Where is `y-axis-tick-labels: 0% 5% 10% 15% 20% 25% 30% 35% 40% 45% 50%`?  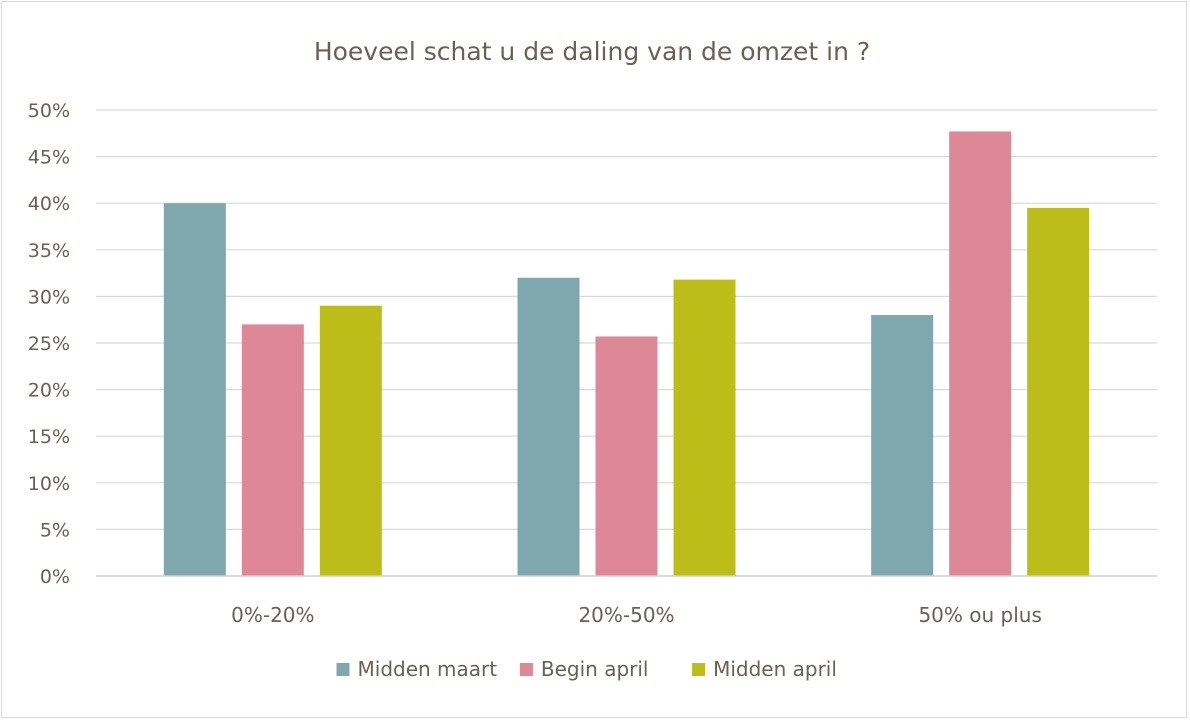
y-axis-tick-labels: 0% 5% 10% 15% 20% 25% 30% 35% 40% 45% 50% is located at coordinates (49, 344).